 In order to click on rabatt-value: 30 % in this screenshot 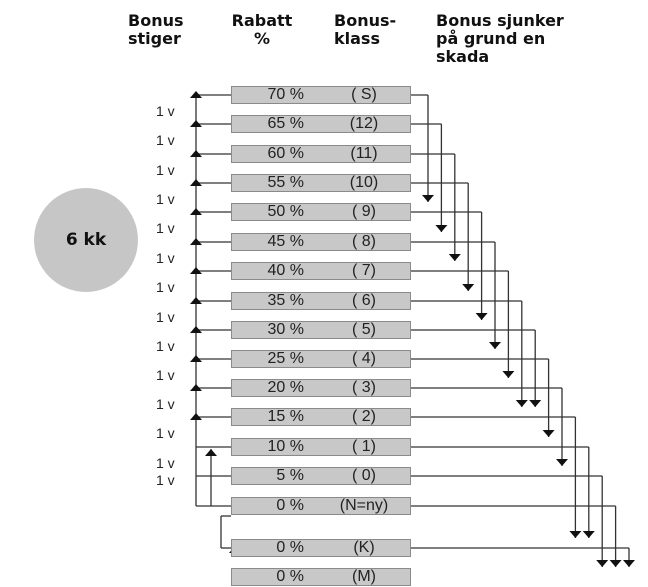, I will do `click(285, 329)`.